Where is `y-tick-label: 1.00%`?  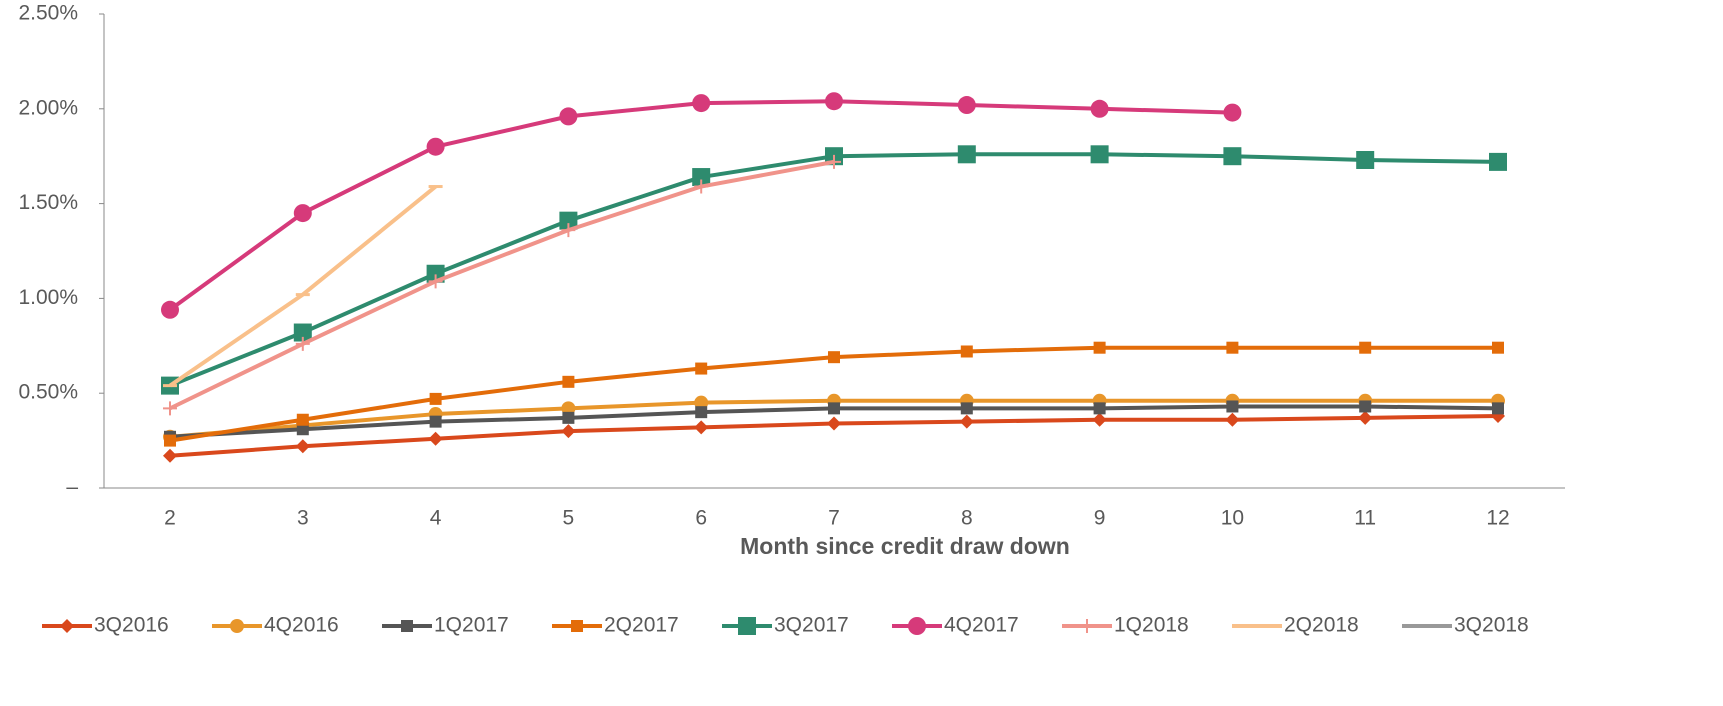 y-tick-label: 1.00% is located at coordinates (48, 297).